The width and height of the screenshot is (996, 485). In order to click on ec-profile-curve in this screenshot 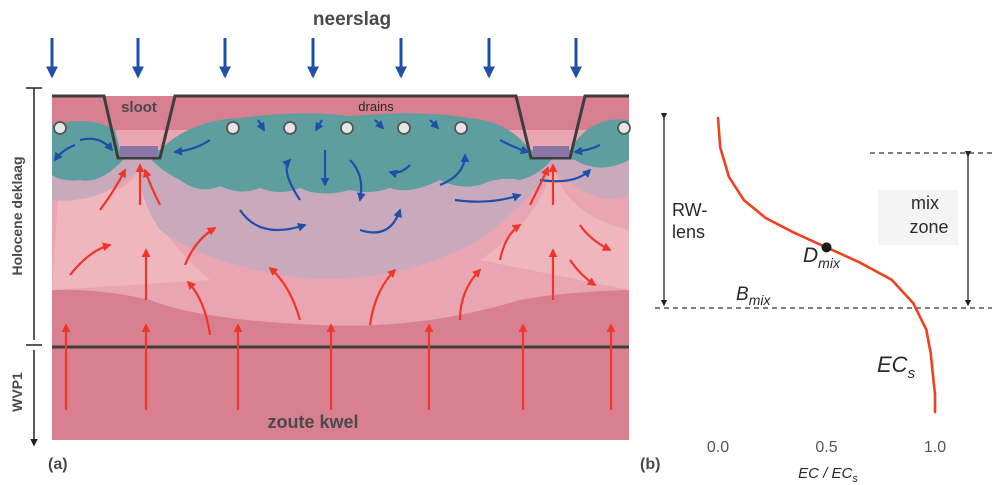, I will do `click(826, 265)`.